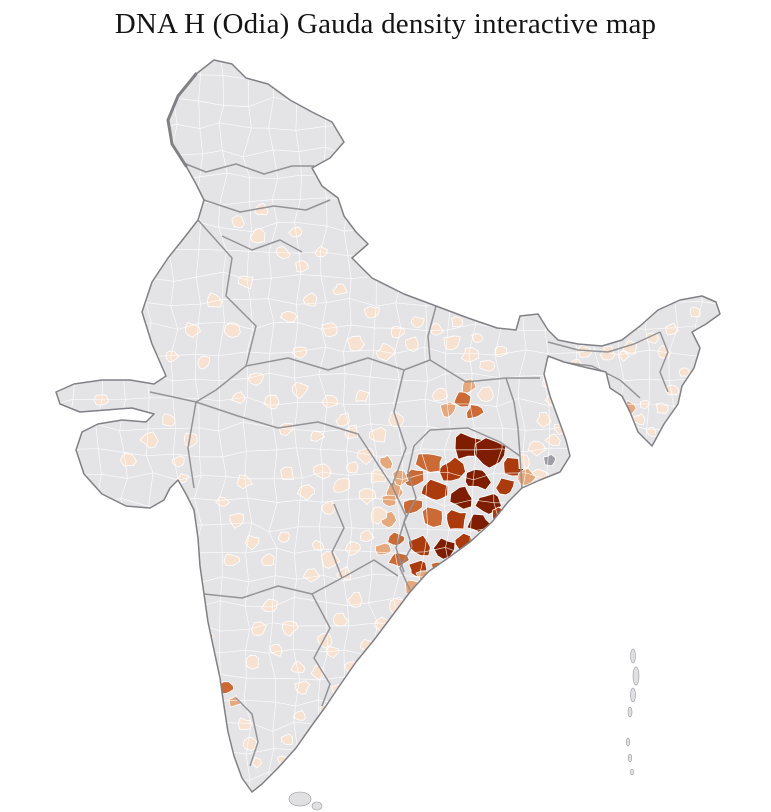 The height and width of the screenshot is (812, 771). I want to click on loc-border, so click(182, 120).